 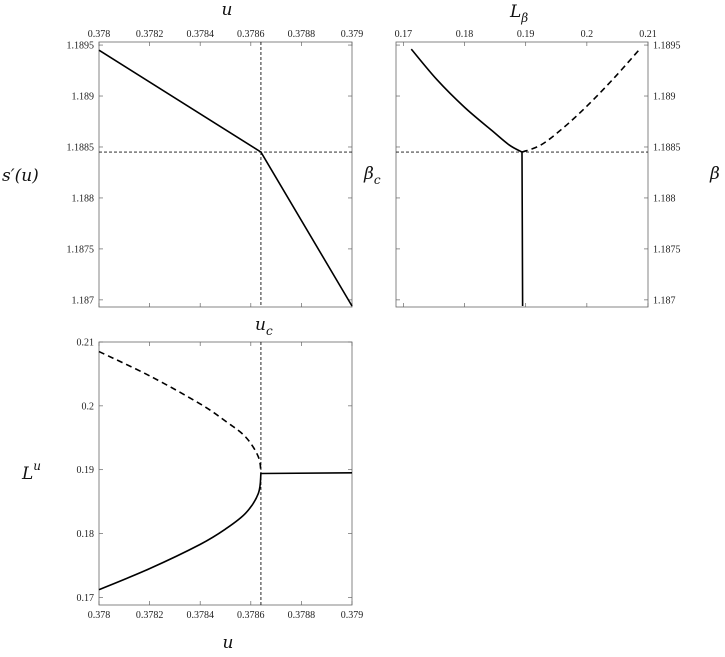 What do you see at coordinates (227, 10) in the screenshot?
I see `panel-a-xlabel: u` at bounding box center [227, 10].